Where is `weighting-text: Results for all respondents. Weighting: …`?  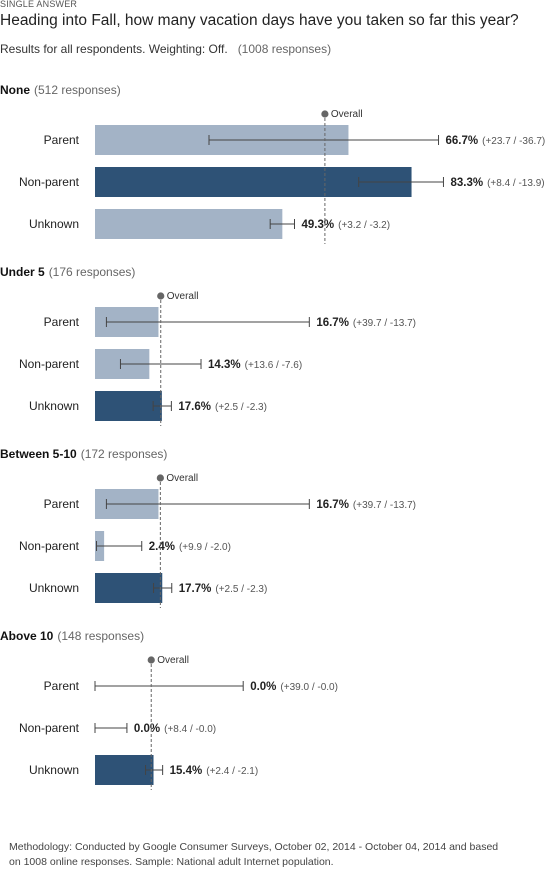
weighting-text: Results for all respondents. Weighting: … is located at coordinates (114, 49).